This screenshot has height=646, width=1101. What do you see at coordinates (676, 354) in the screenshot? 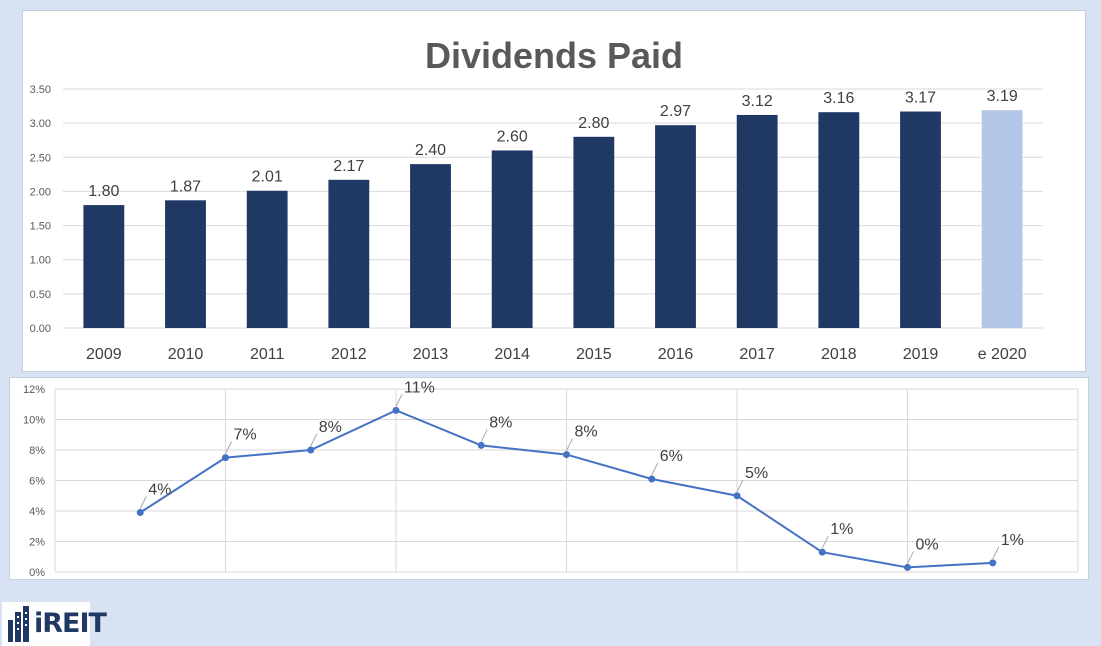
I see `x-category-label: 2016` at bounding box center [676, 354].